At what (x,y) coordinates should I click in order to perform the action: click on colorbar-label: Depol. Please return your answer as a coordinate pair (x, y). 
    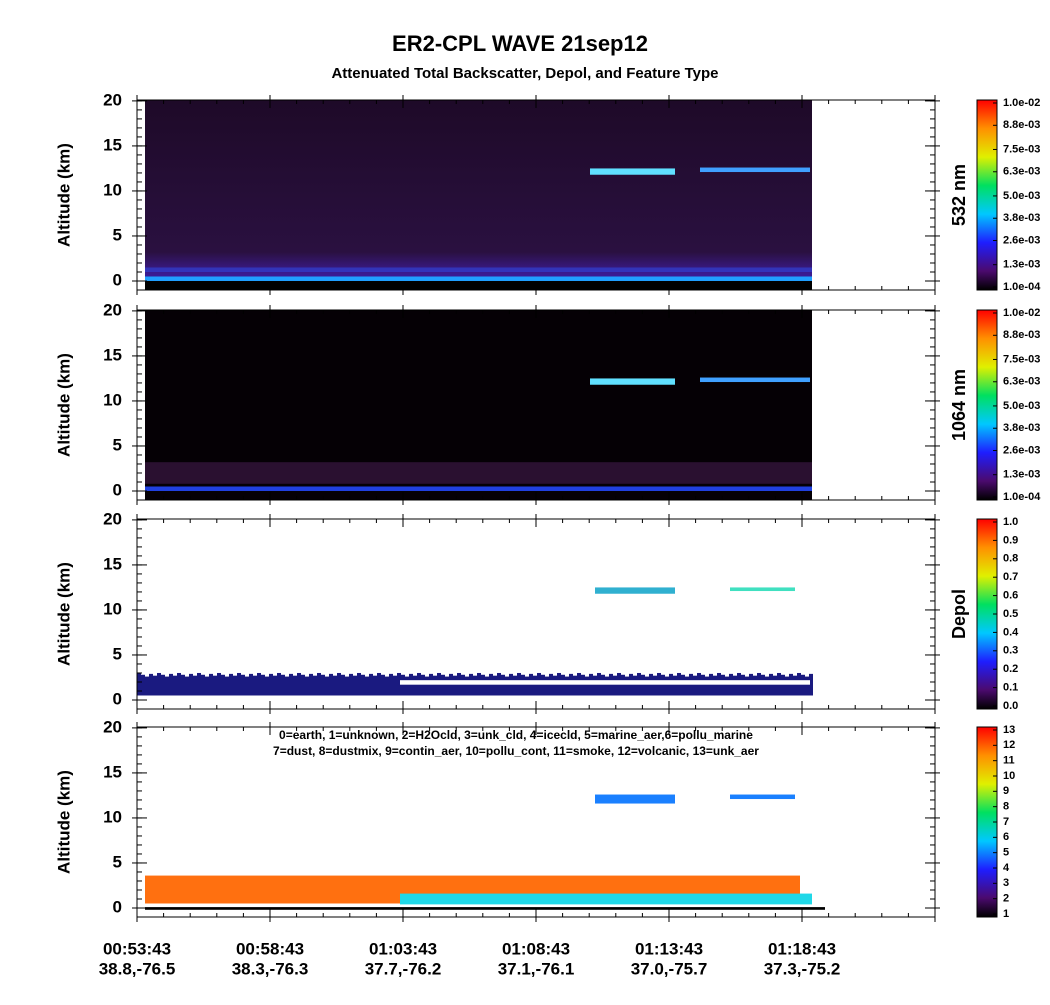
    Looking at the image, I should click on (959, 614).